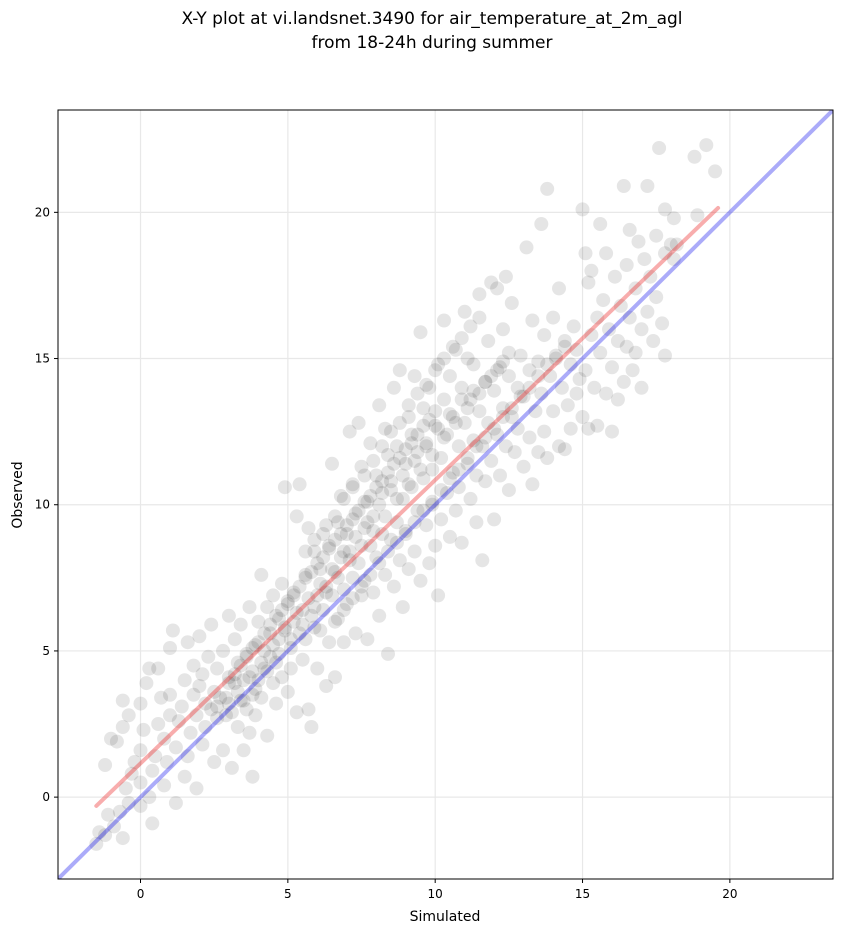  I want to click on x-tick-label: 5, so click(288, 894).